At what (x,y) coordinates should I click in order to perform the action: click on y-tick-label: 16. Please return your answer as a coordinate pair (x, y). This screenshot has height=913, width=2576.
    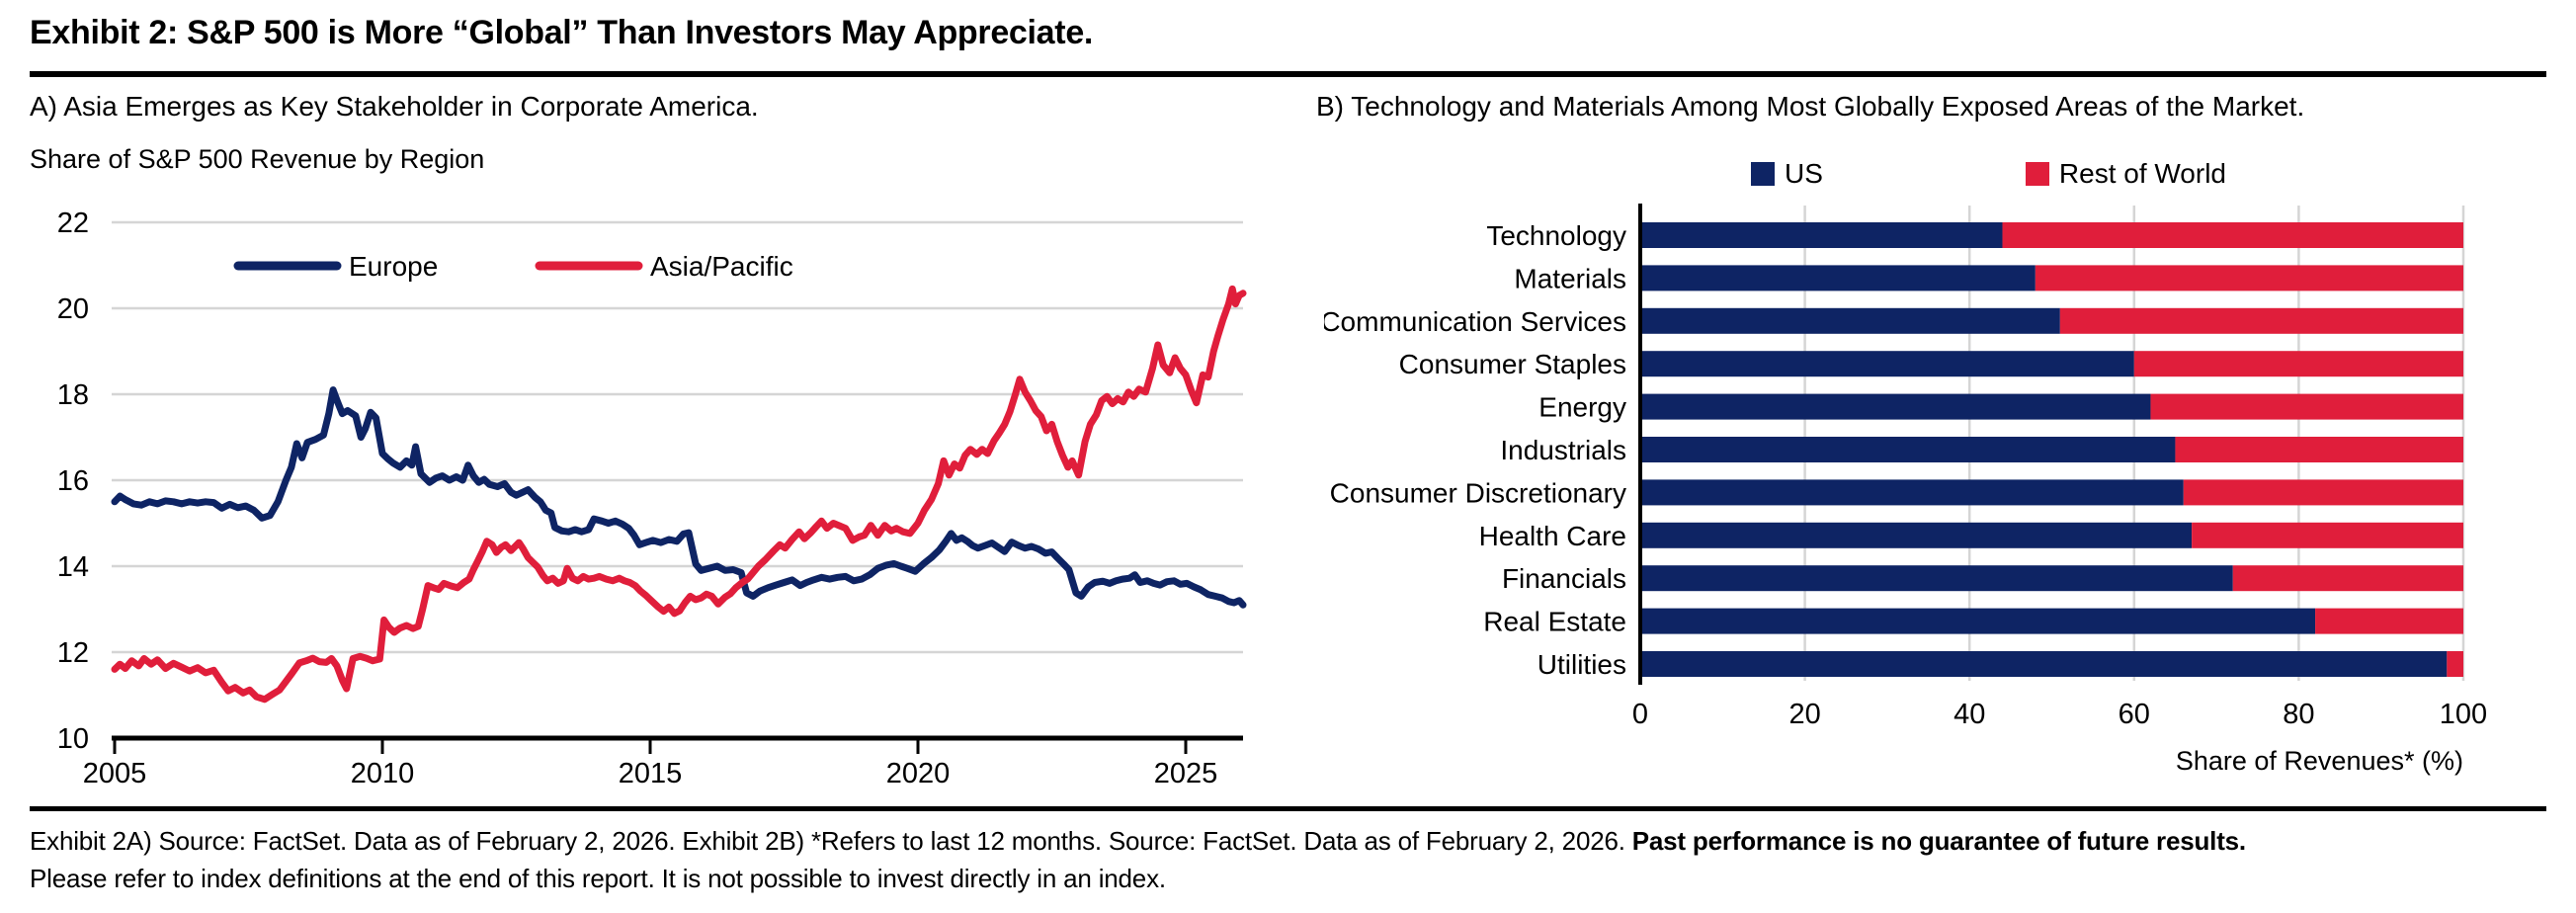
    Looking at the image, I should click on (73, 481).